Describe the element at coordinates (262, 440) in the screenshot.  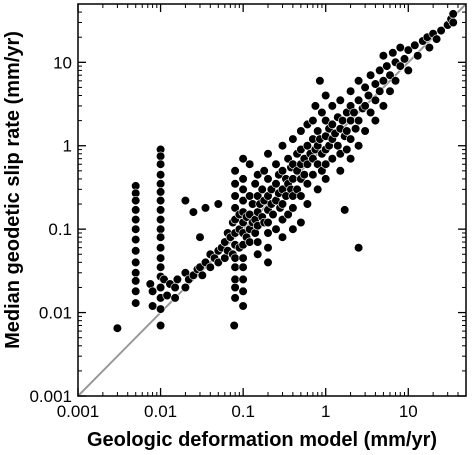
I see `x-axis-title: Geologic deformation model (mm/yr)` at that location.